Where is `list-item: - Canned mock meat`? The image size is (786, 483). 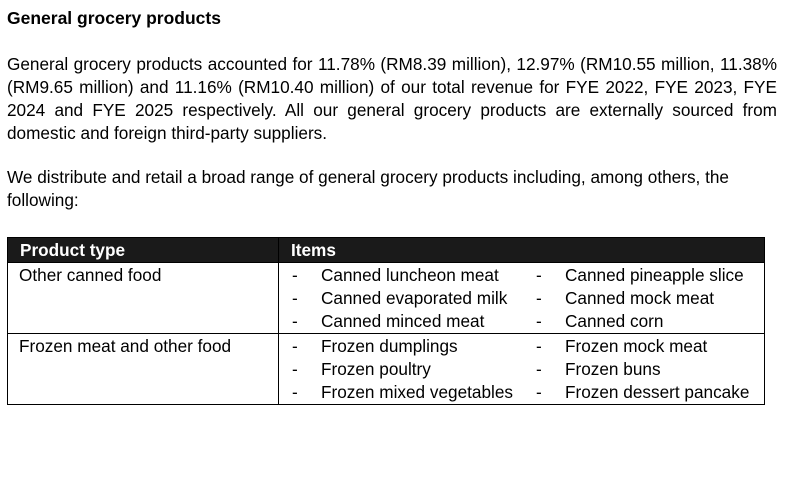 list-item: - Canned mock meat is located at coordinates (649, 298).